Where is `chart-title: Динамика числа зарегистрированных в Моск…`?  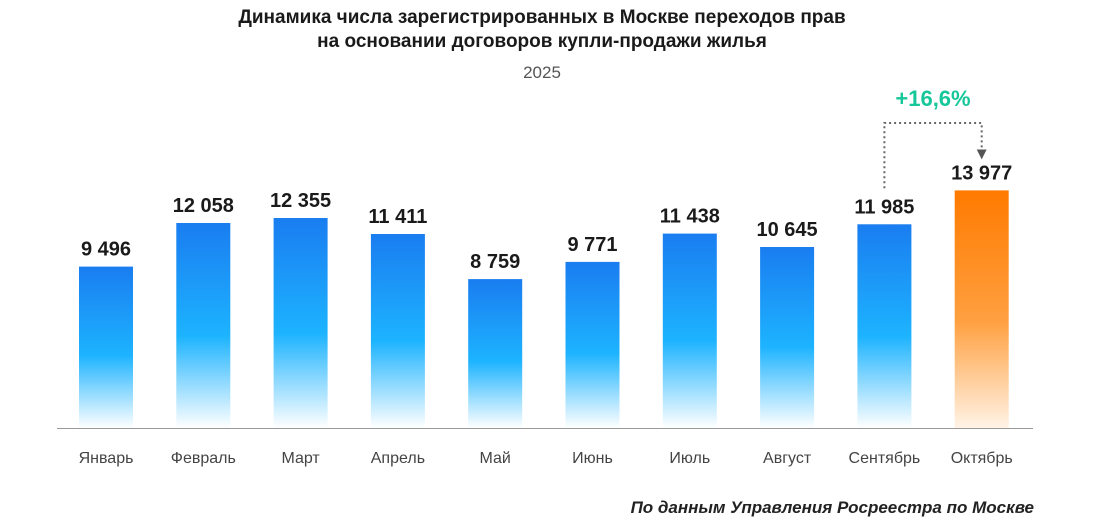
chart-title: Динамика числа зарегистрированных в Моск… is located at coordinates (542, 30).